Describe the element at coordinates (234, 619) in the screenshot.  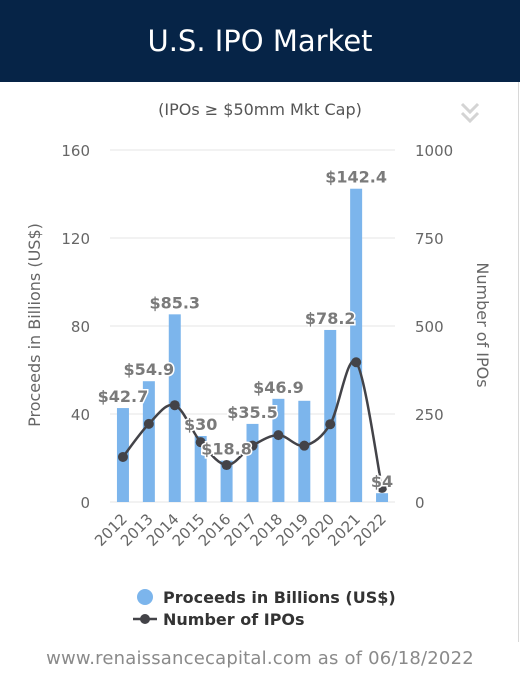
I see `legend-label-ipos: Number of IPOs` at that location.